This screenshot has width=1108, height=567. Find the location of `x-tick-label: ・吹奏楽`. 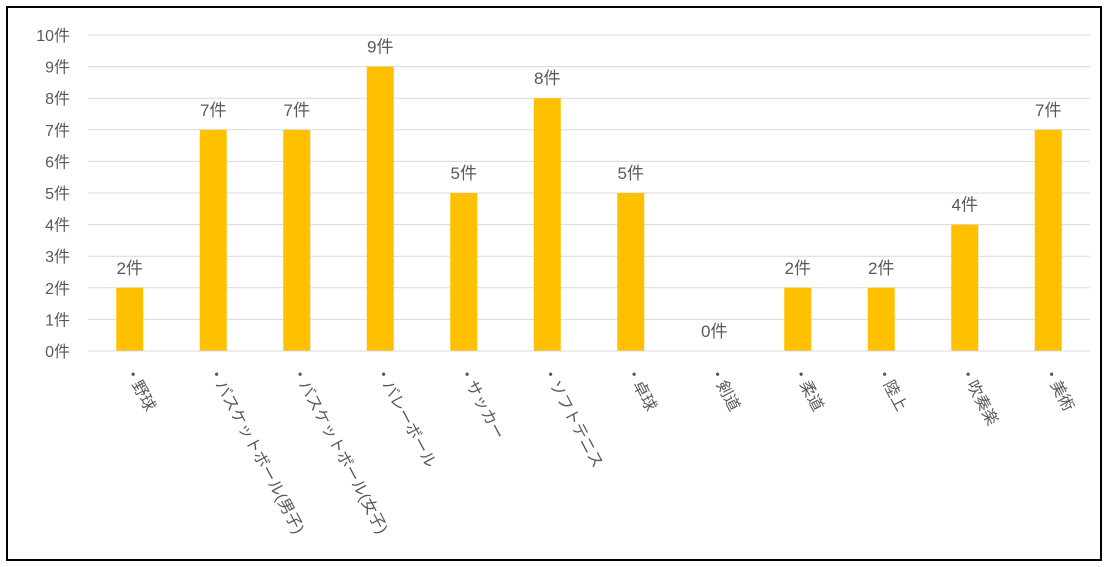

x-tick-label: ・吹奏楽 is located at coordinates (978, 395).